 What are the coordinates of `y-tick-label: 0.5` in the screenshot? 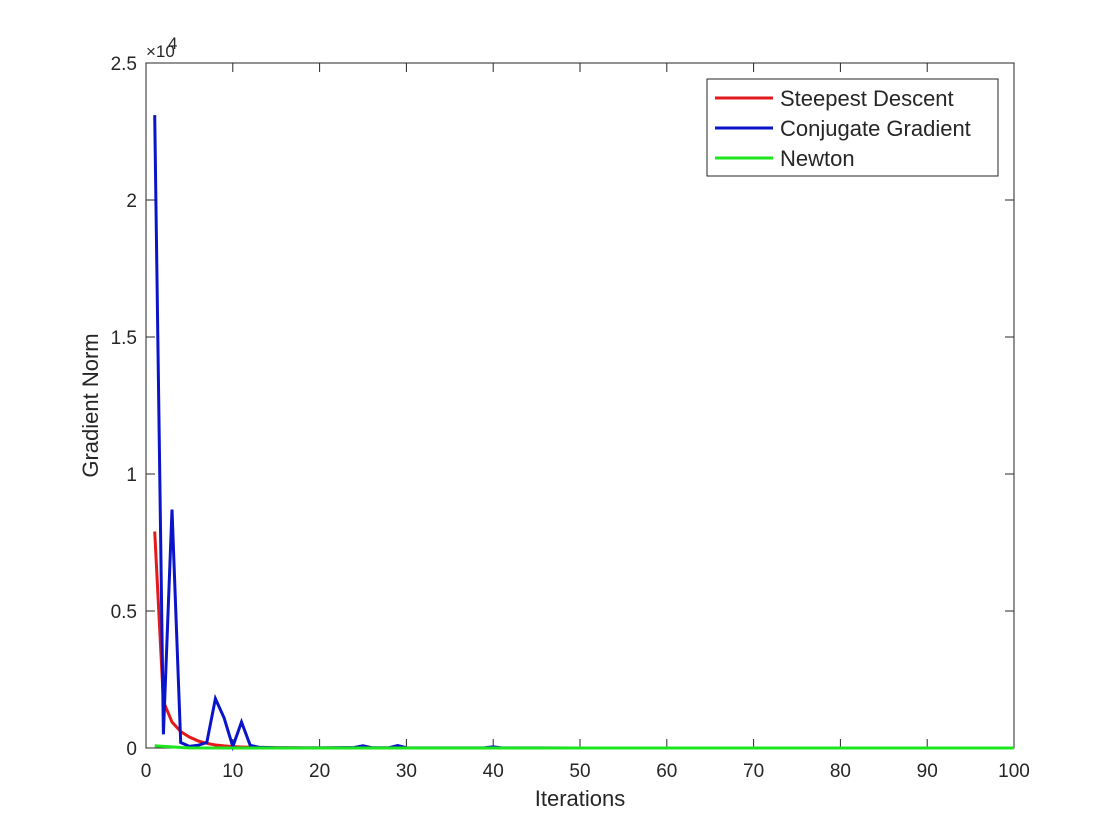 It's located at (124, 612).